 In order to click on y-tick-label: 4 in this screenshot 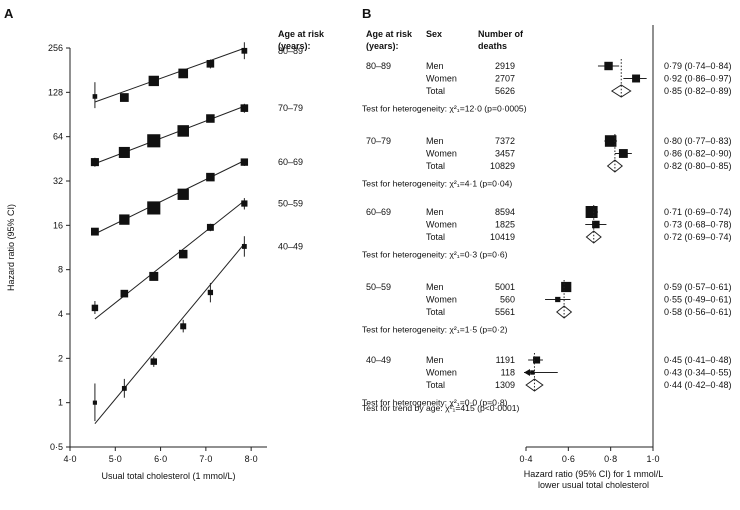, I will do `click(60, 314)`.